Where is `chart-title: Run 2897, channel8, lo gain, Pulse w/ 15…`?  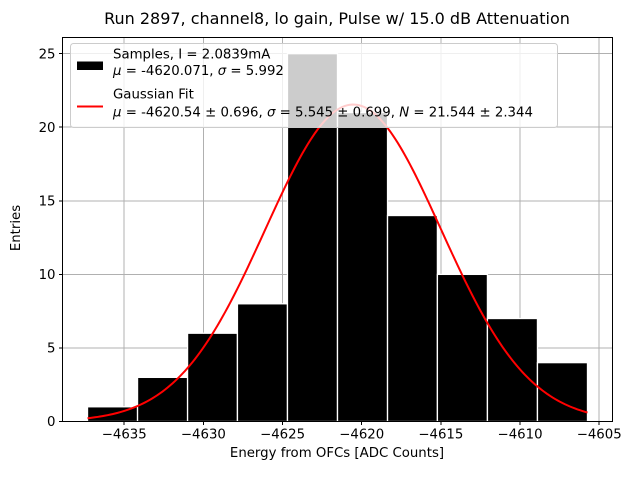
chart-title: Run 2897, channel8, lo gain, Pulse w/ 15… is located at coordinates (337, 18).